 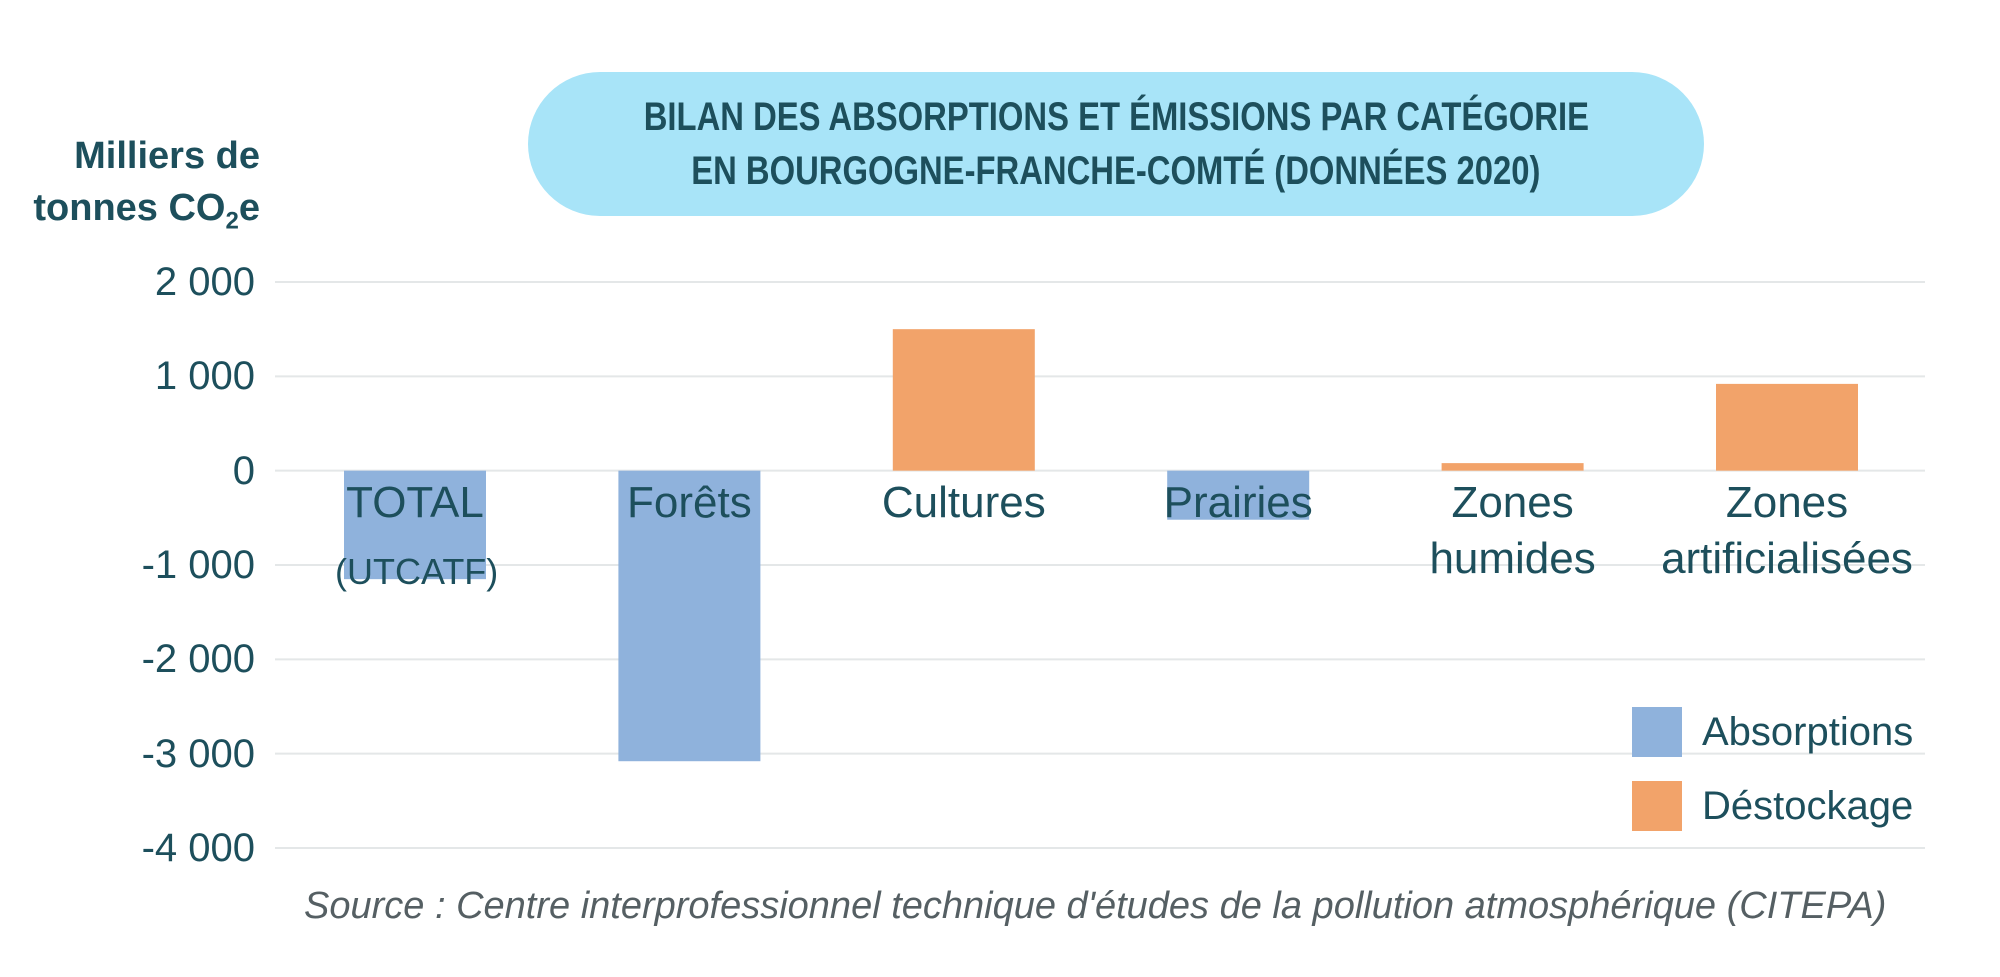 What do you see at coordinates (198, 753) in the screenshot?
I see `y-tick-label: -3 000` at bounding box center [198, 753].